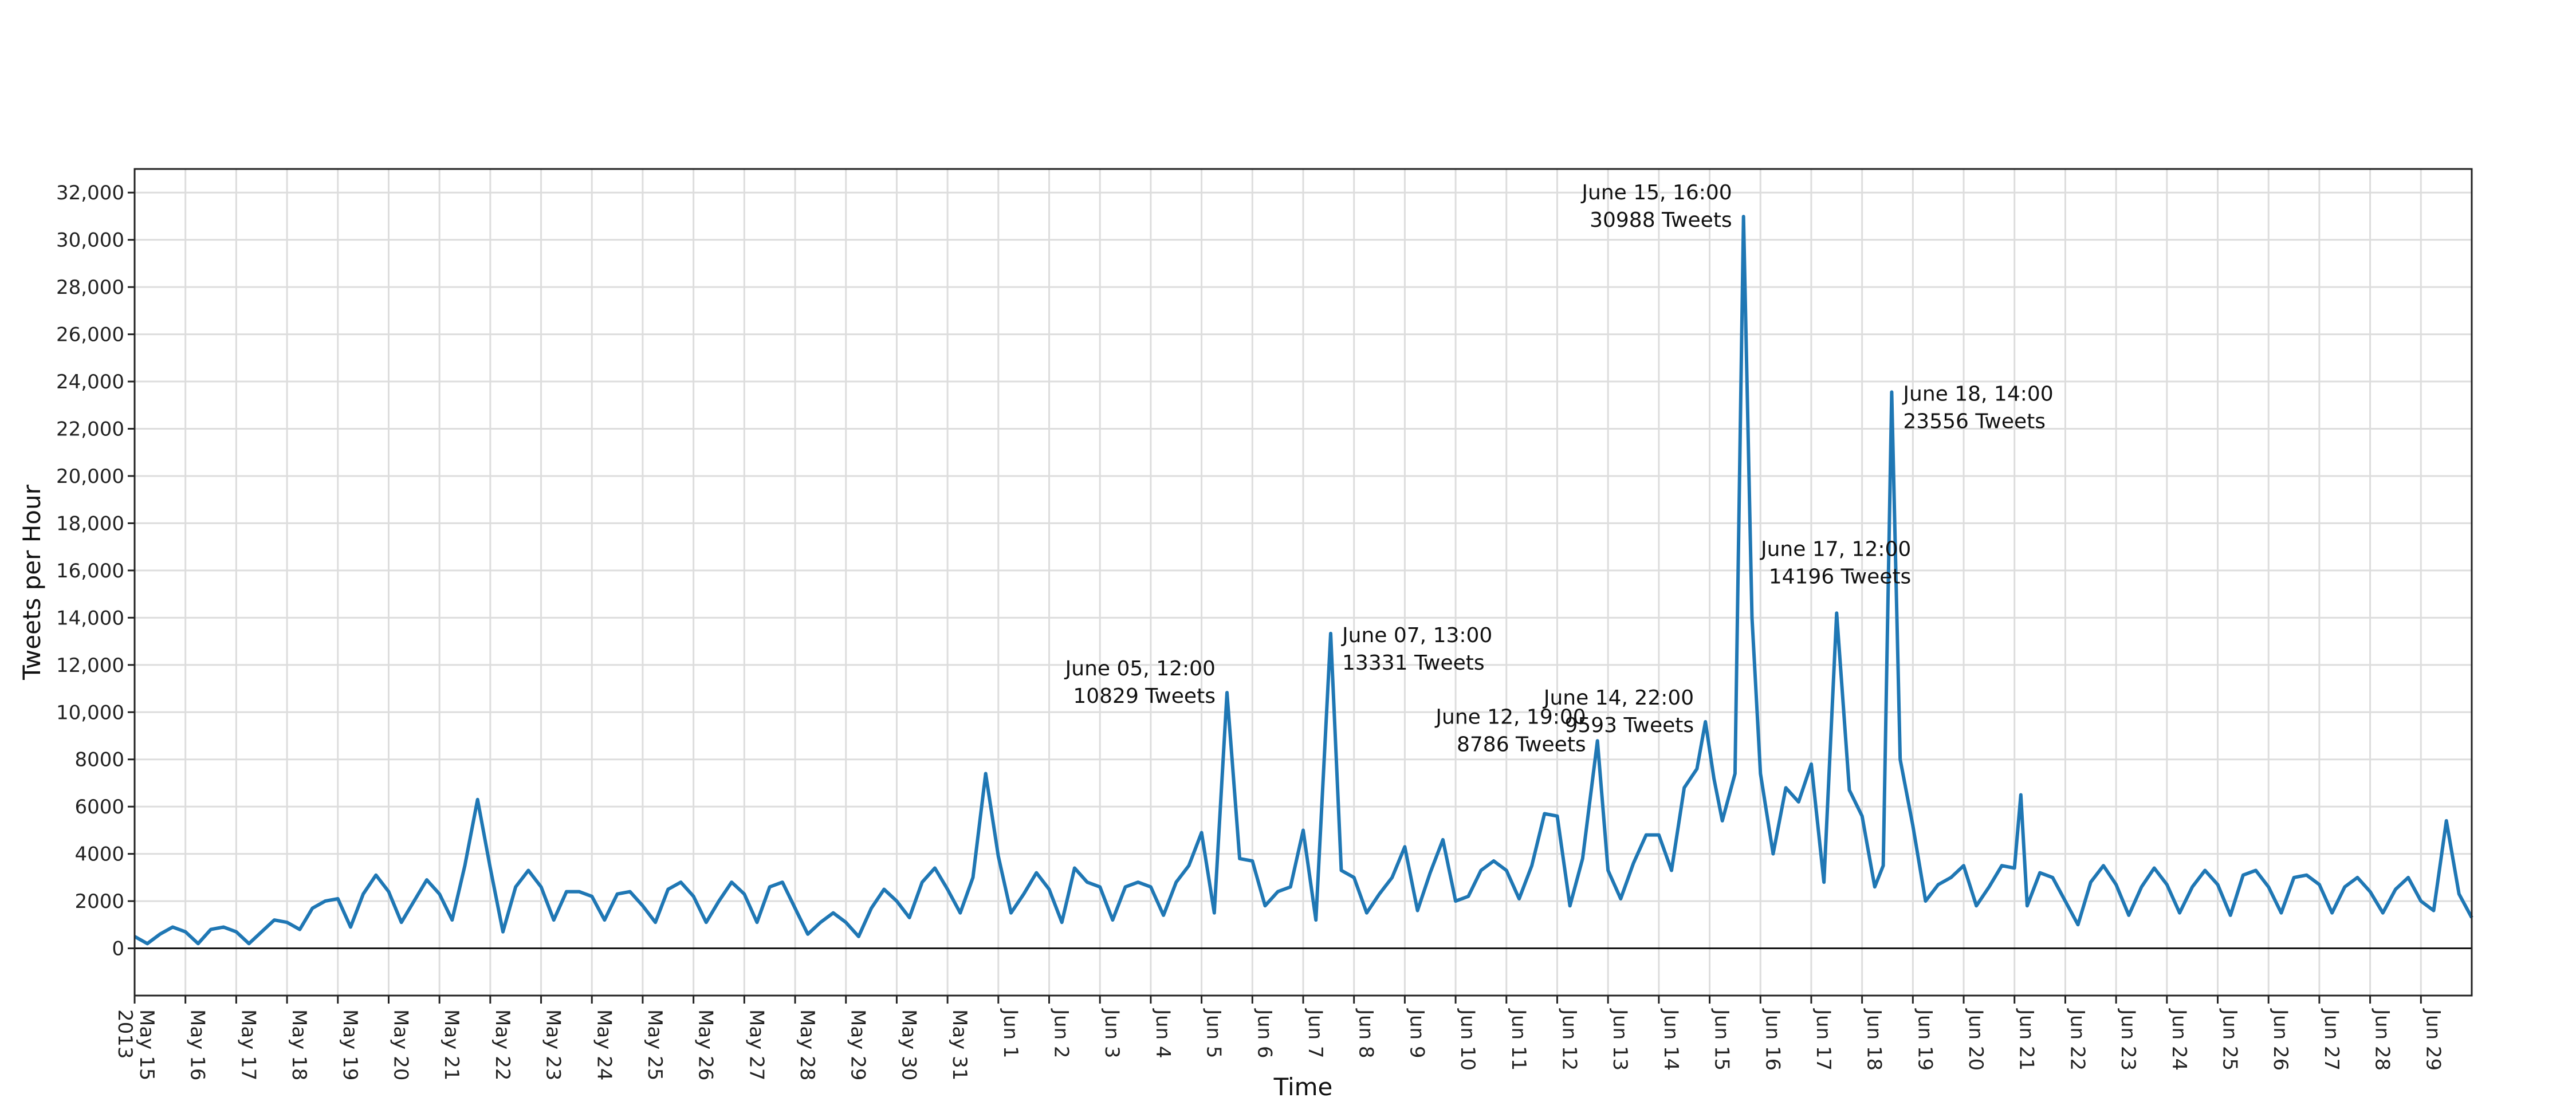 The height and width of the screenshot is (1117, 2576). Describe the element at coordinates (959, 1044) in the screenshot. I see `x-tick-label: May 31` at that location.